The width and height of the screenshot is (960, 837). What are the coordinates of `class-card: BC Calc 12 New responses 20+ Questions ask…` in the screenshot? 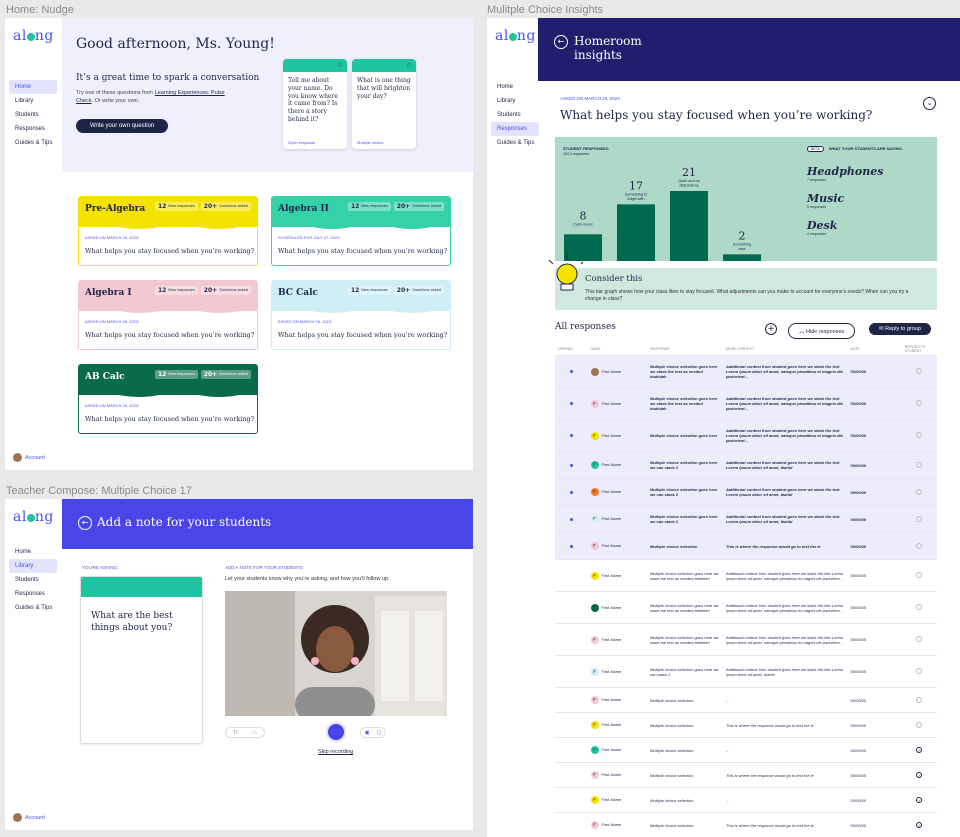 It's located at (361, 315).